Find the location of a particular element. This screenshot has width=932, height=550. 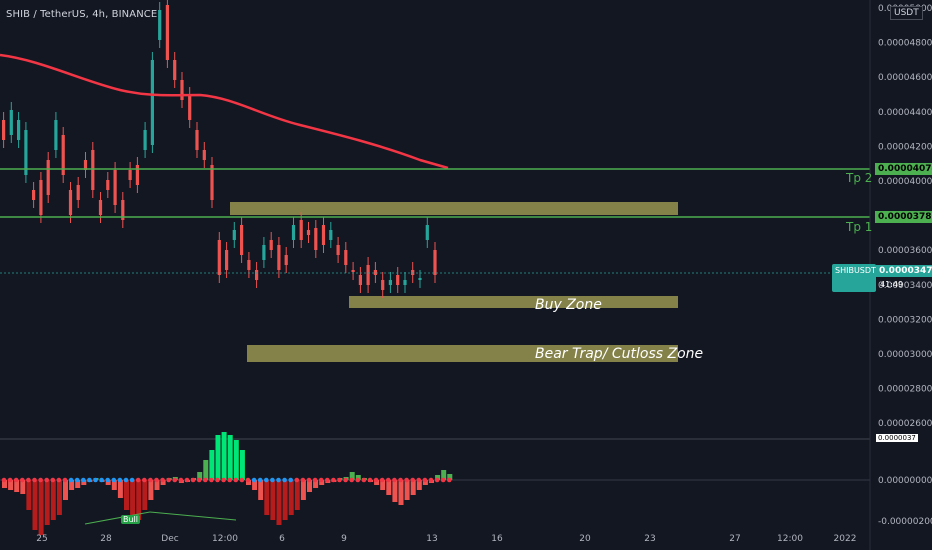

oscillator-tick-label: 0.00000000 is located at coordinates (905, 481).